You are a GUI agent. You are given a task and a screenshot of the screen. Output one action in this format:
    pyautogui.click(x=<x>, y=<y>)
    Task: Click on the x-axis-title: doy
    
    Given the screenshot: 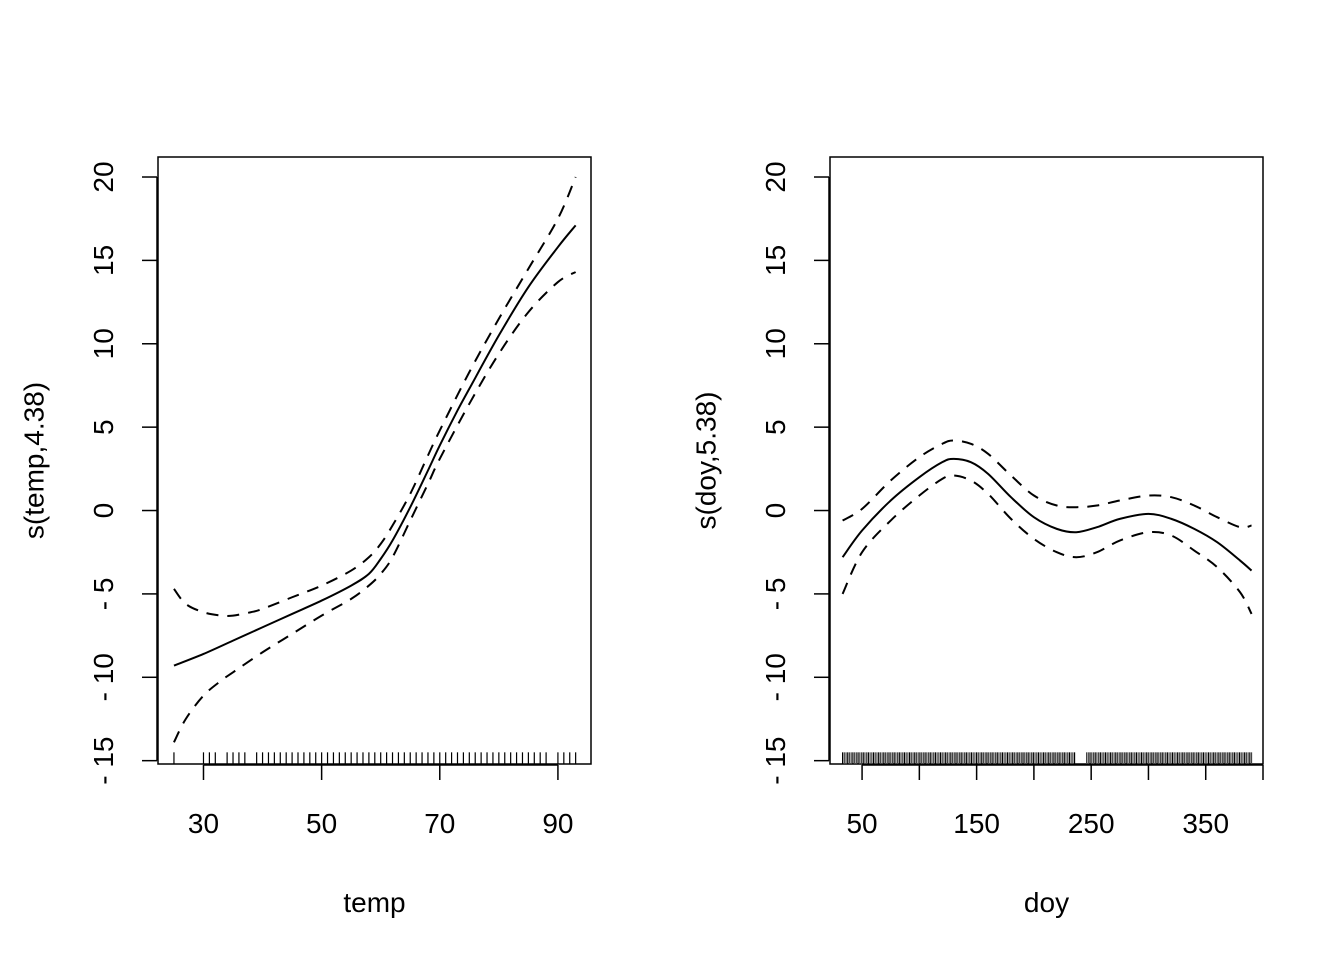 What is the action you would take?
    pyautogui.click(x=1046, y=902)
    